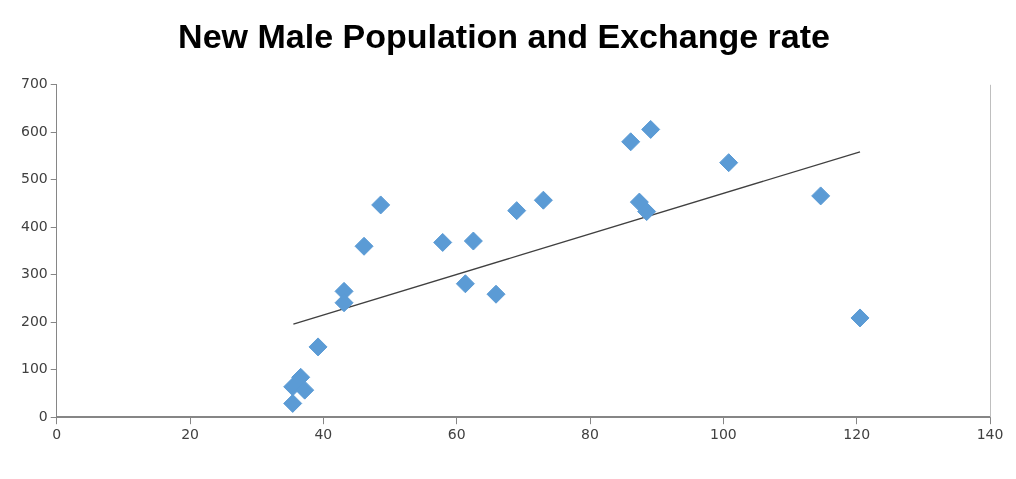 This screenshot has width=1016, height=479. I want to click on y-tick-label: 0, so click(43, 415).